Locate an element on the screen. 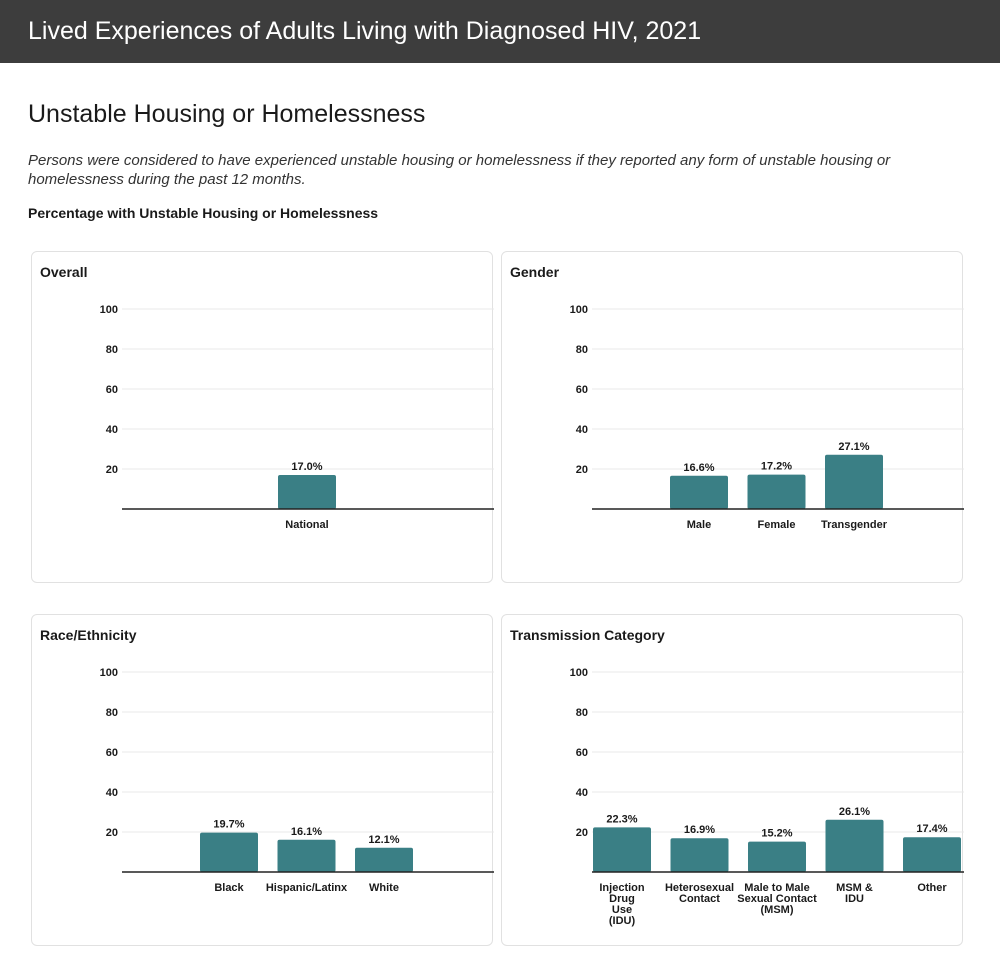 Image resolution: width=1000 pixels, height=965 pixels. category-label-injection-drug-use-idu: (IDU) is located at coordinates (622, 921).